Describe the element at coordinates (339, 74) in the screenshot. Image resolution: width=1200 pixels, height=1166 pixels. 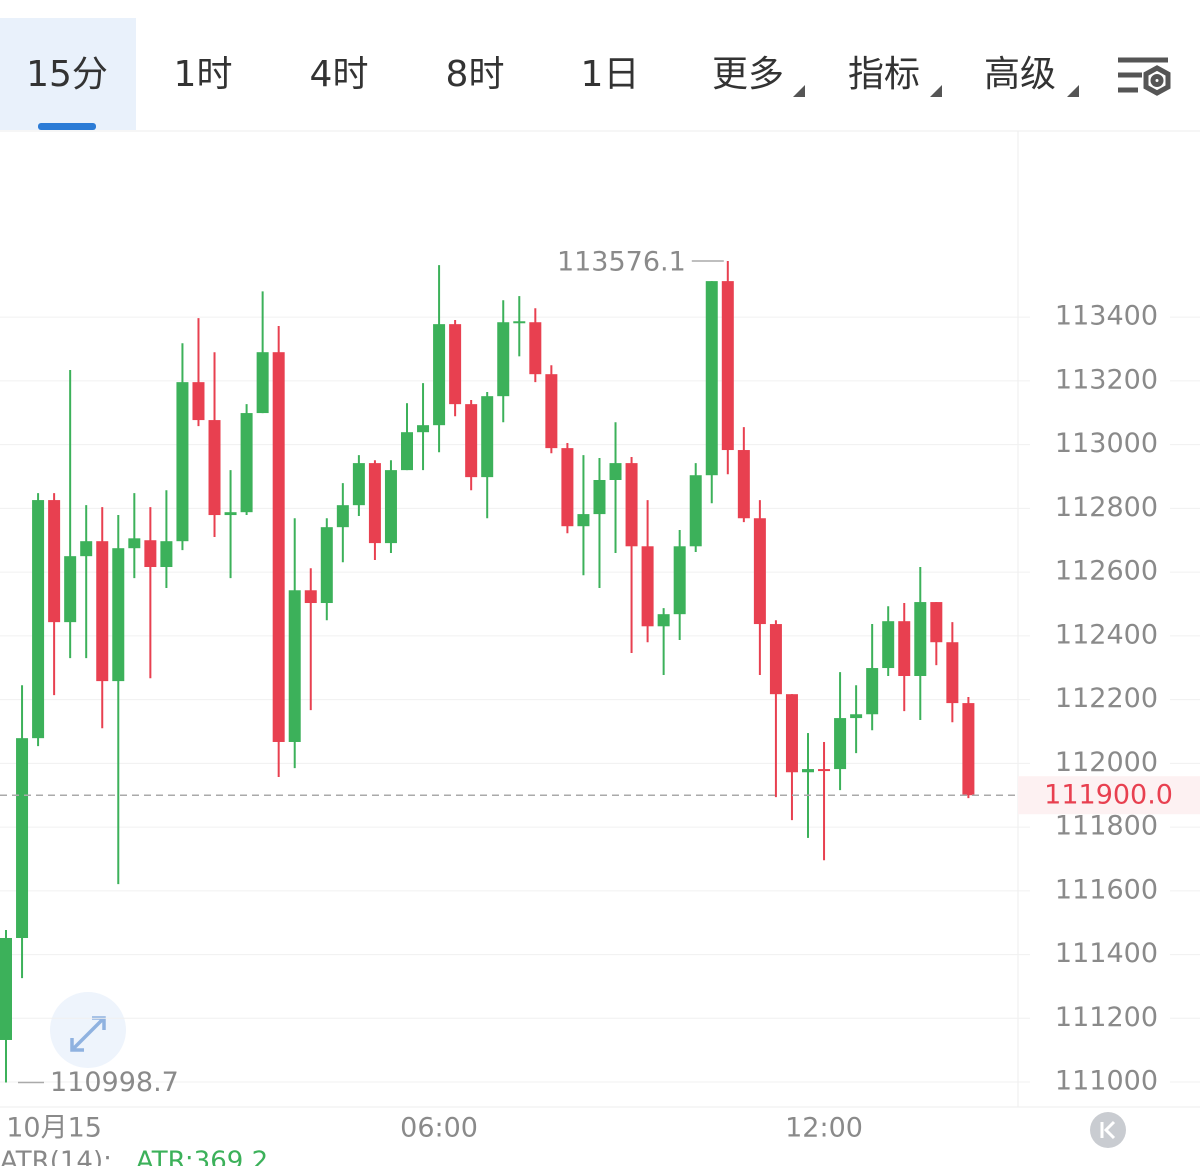
I see `tab: 4时` at that location.